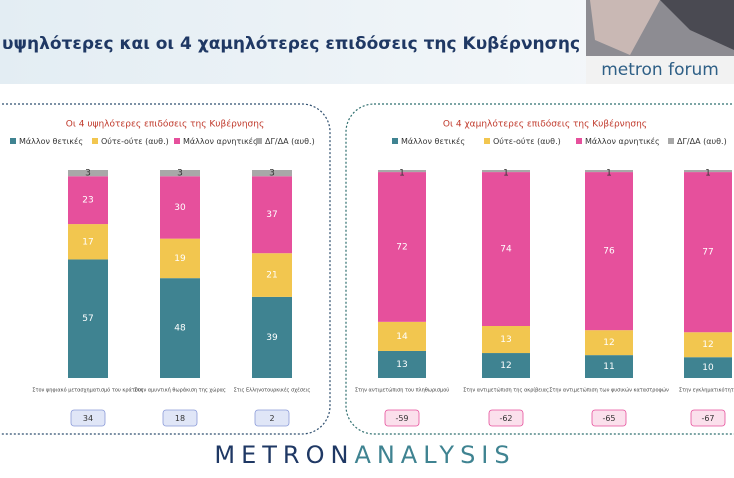 This screenshot has height=478, width=734. What do you see at coordinates (506, 390) in the screenshot?
I see `category-label: Στην αντιμετώπιση της ακρίβειας` at bounding box center [506, 390].